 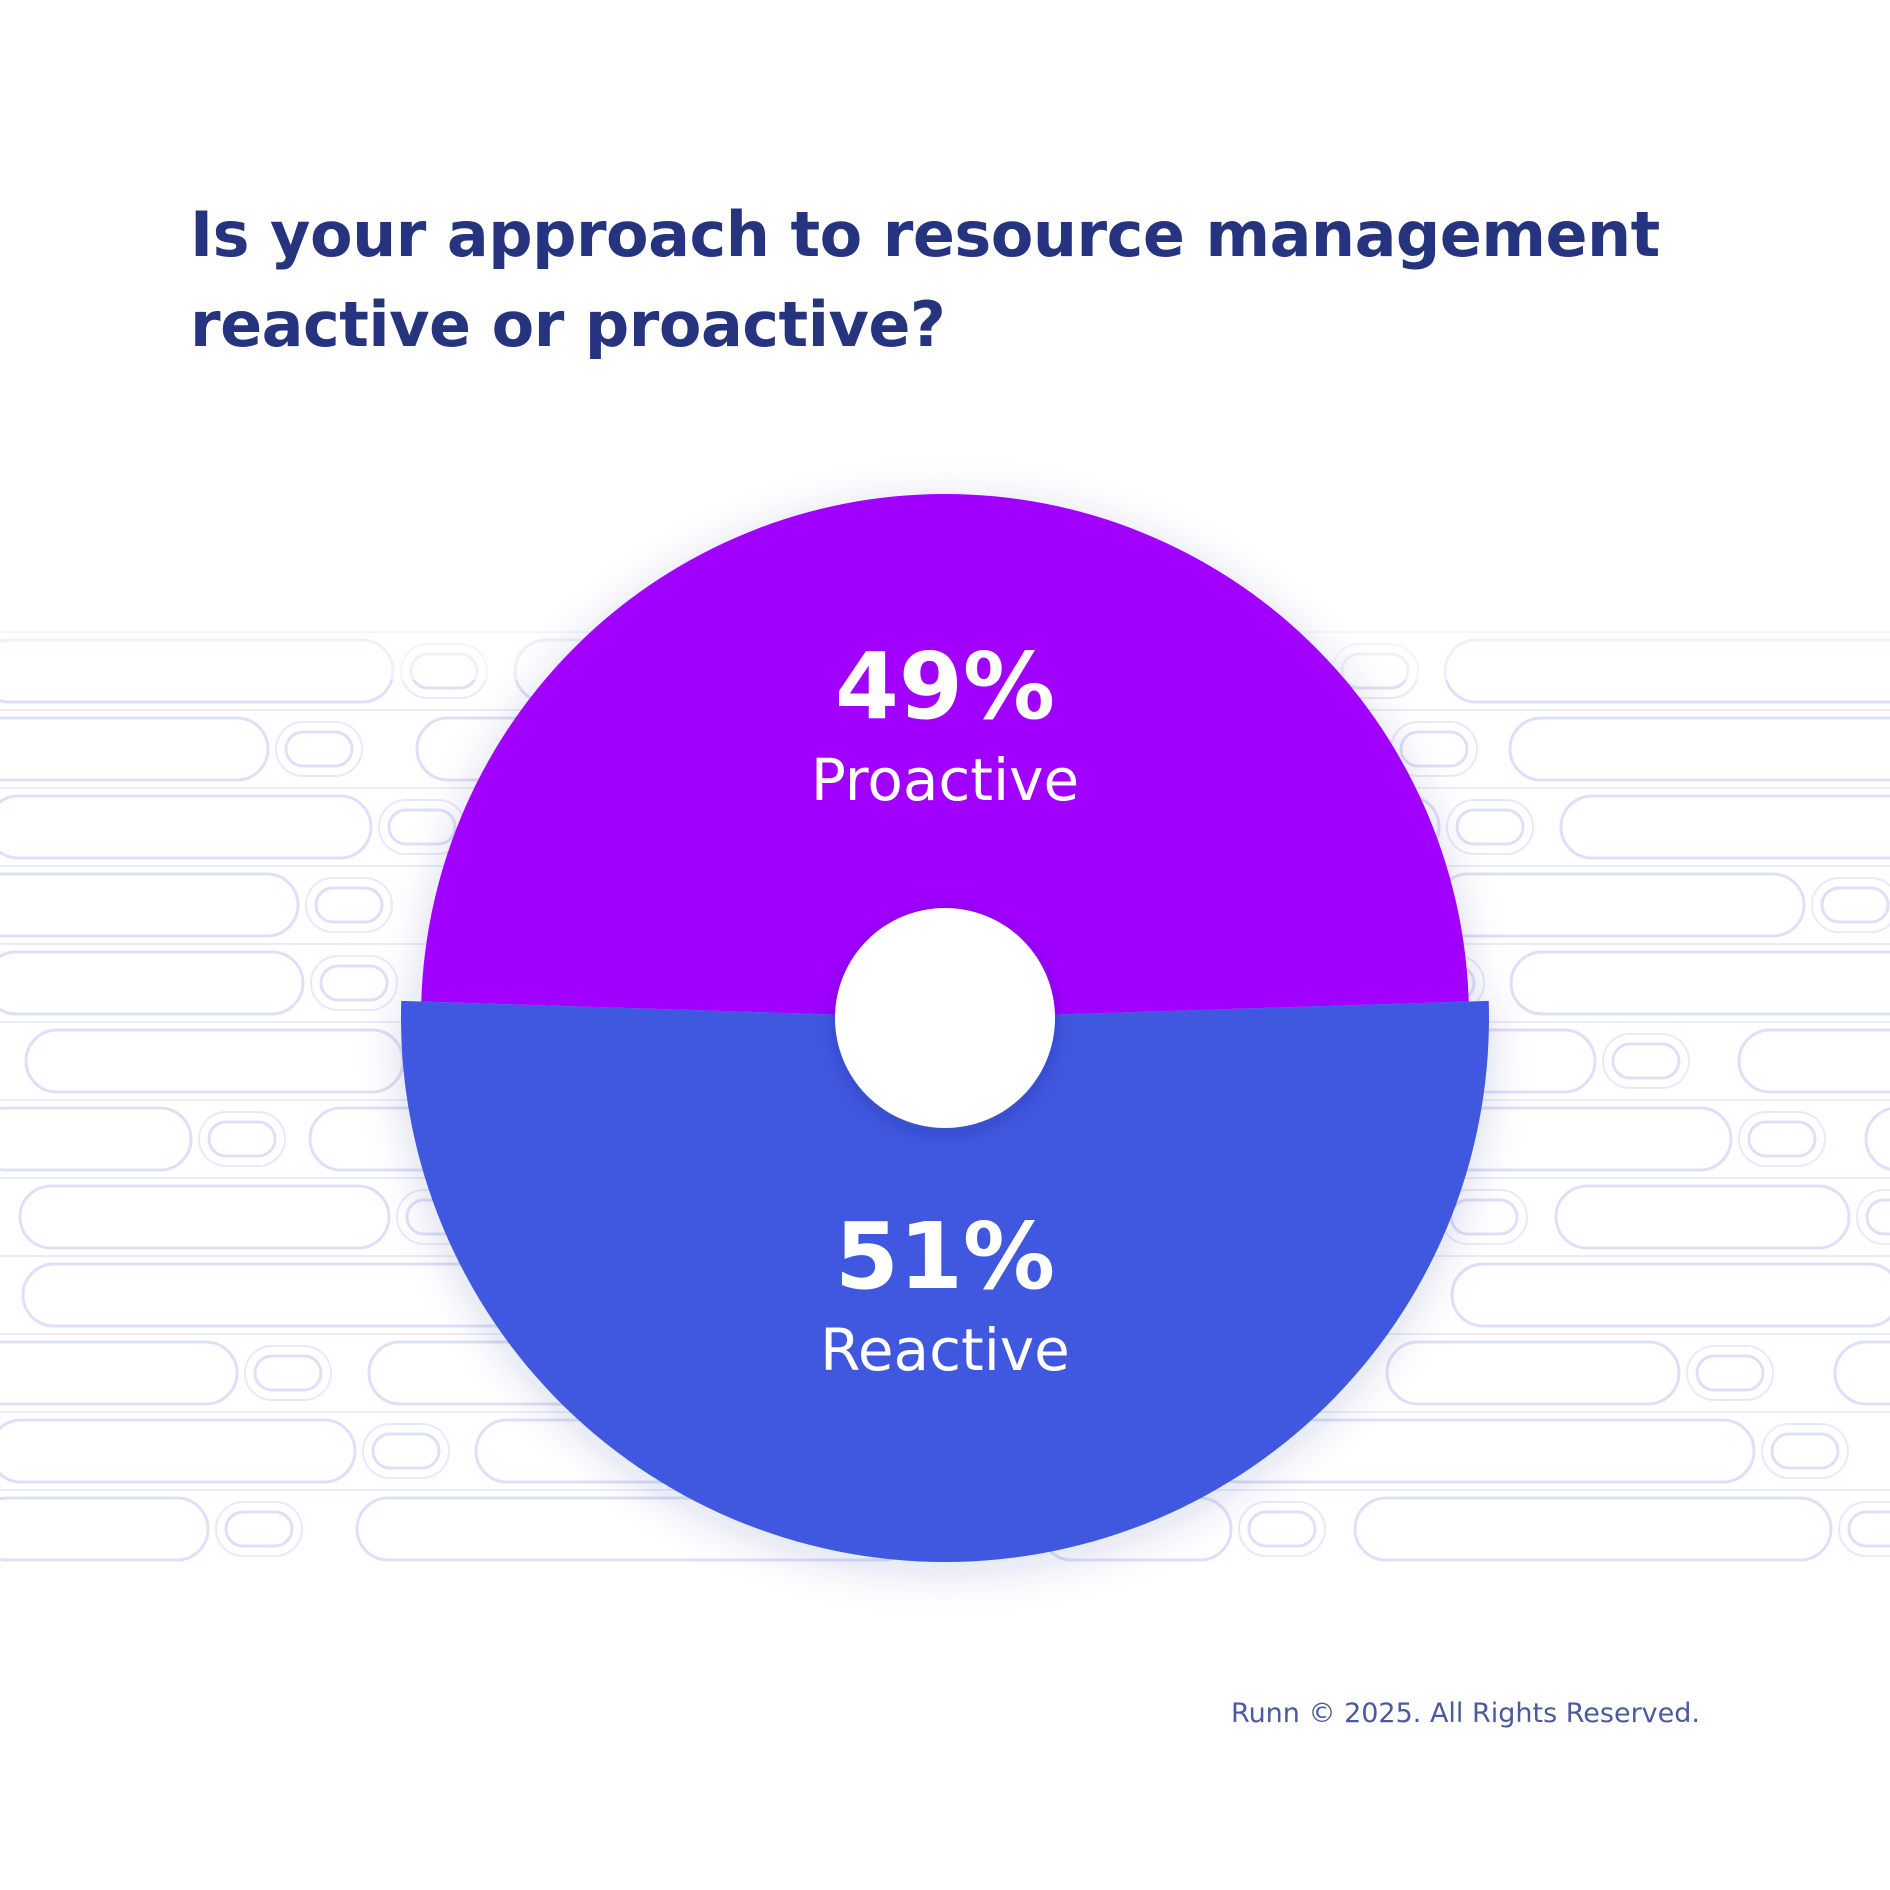 I want to click on pie-center-hole, so click(x=945, y=1018).